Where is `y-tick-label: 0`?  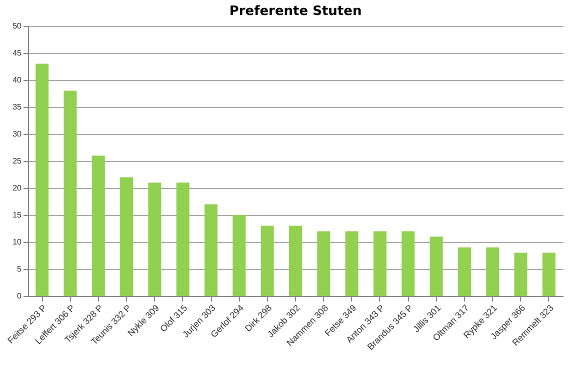
y-tick-label: 0 is located at coordinates (19, 296).